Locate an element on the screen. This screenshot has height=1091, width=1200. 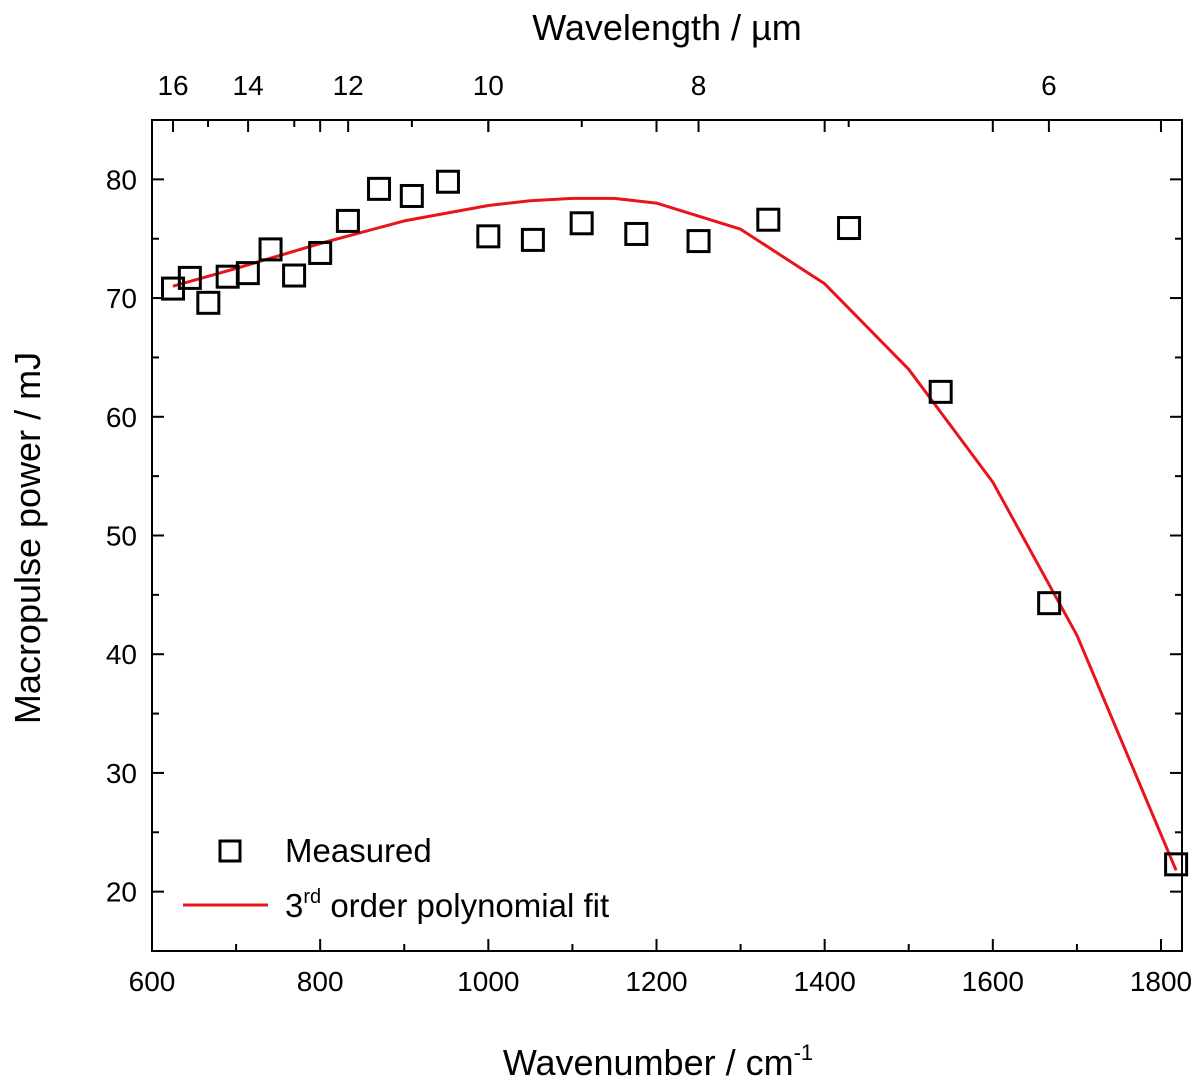
top-tick-label: 10 is located at coordinates (488, 85).